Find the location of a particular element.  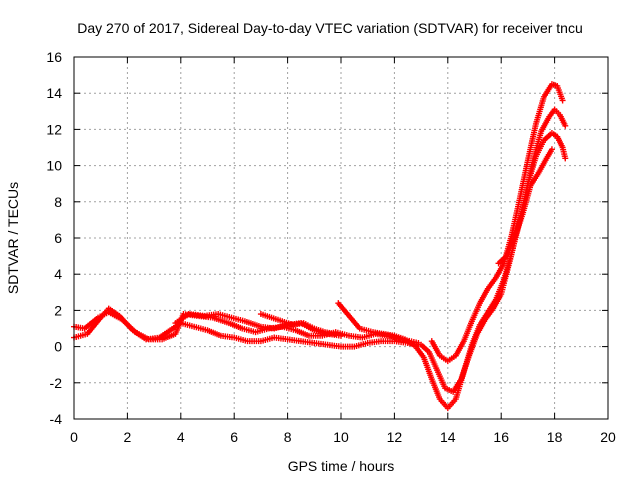

y-tick-label: 4 is located at coordinates (58, 274).